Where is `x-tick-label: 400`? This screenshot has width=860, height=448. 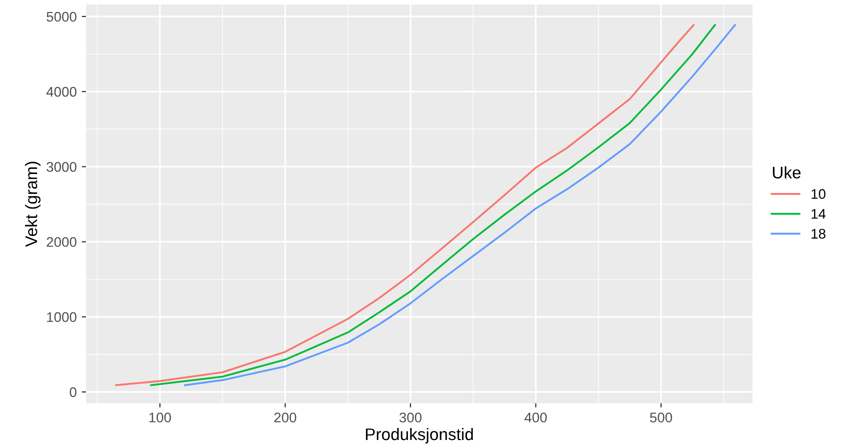
x-tick-label: 400 is located at coordinates (535, 417).